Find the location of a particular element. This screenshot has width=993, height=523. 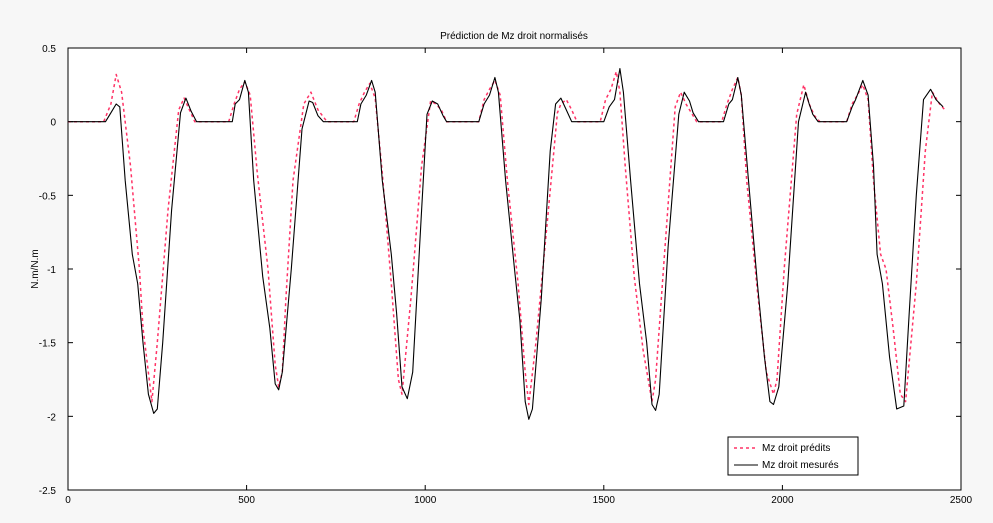

legend-box is located at coordinates (793, 456).